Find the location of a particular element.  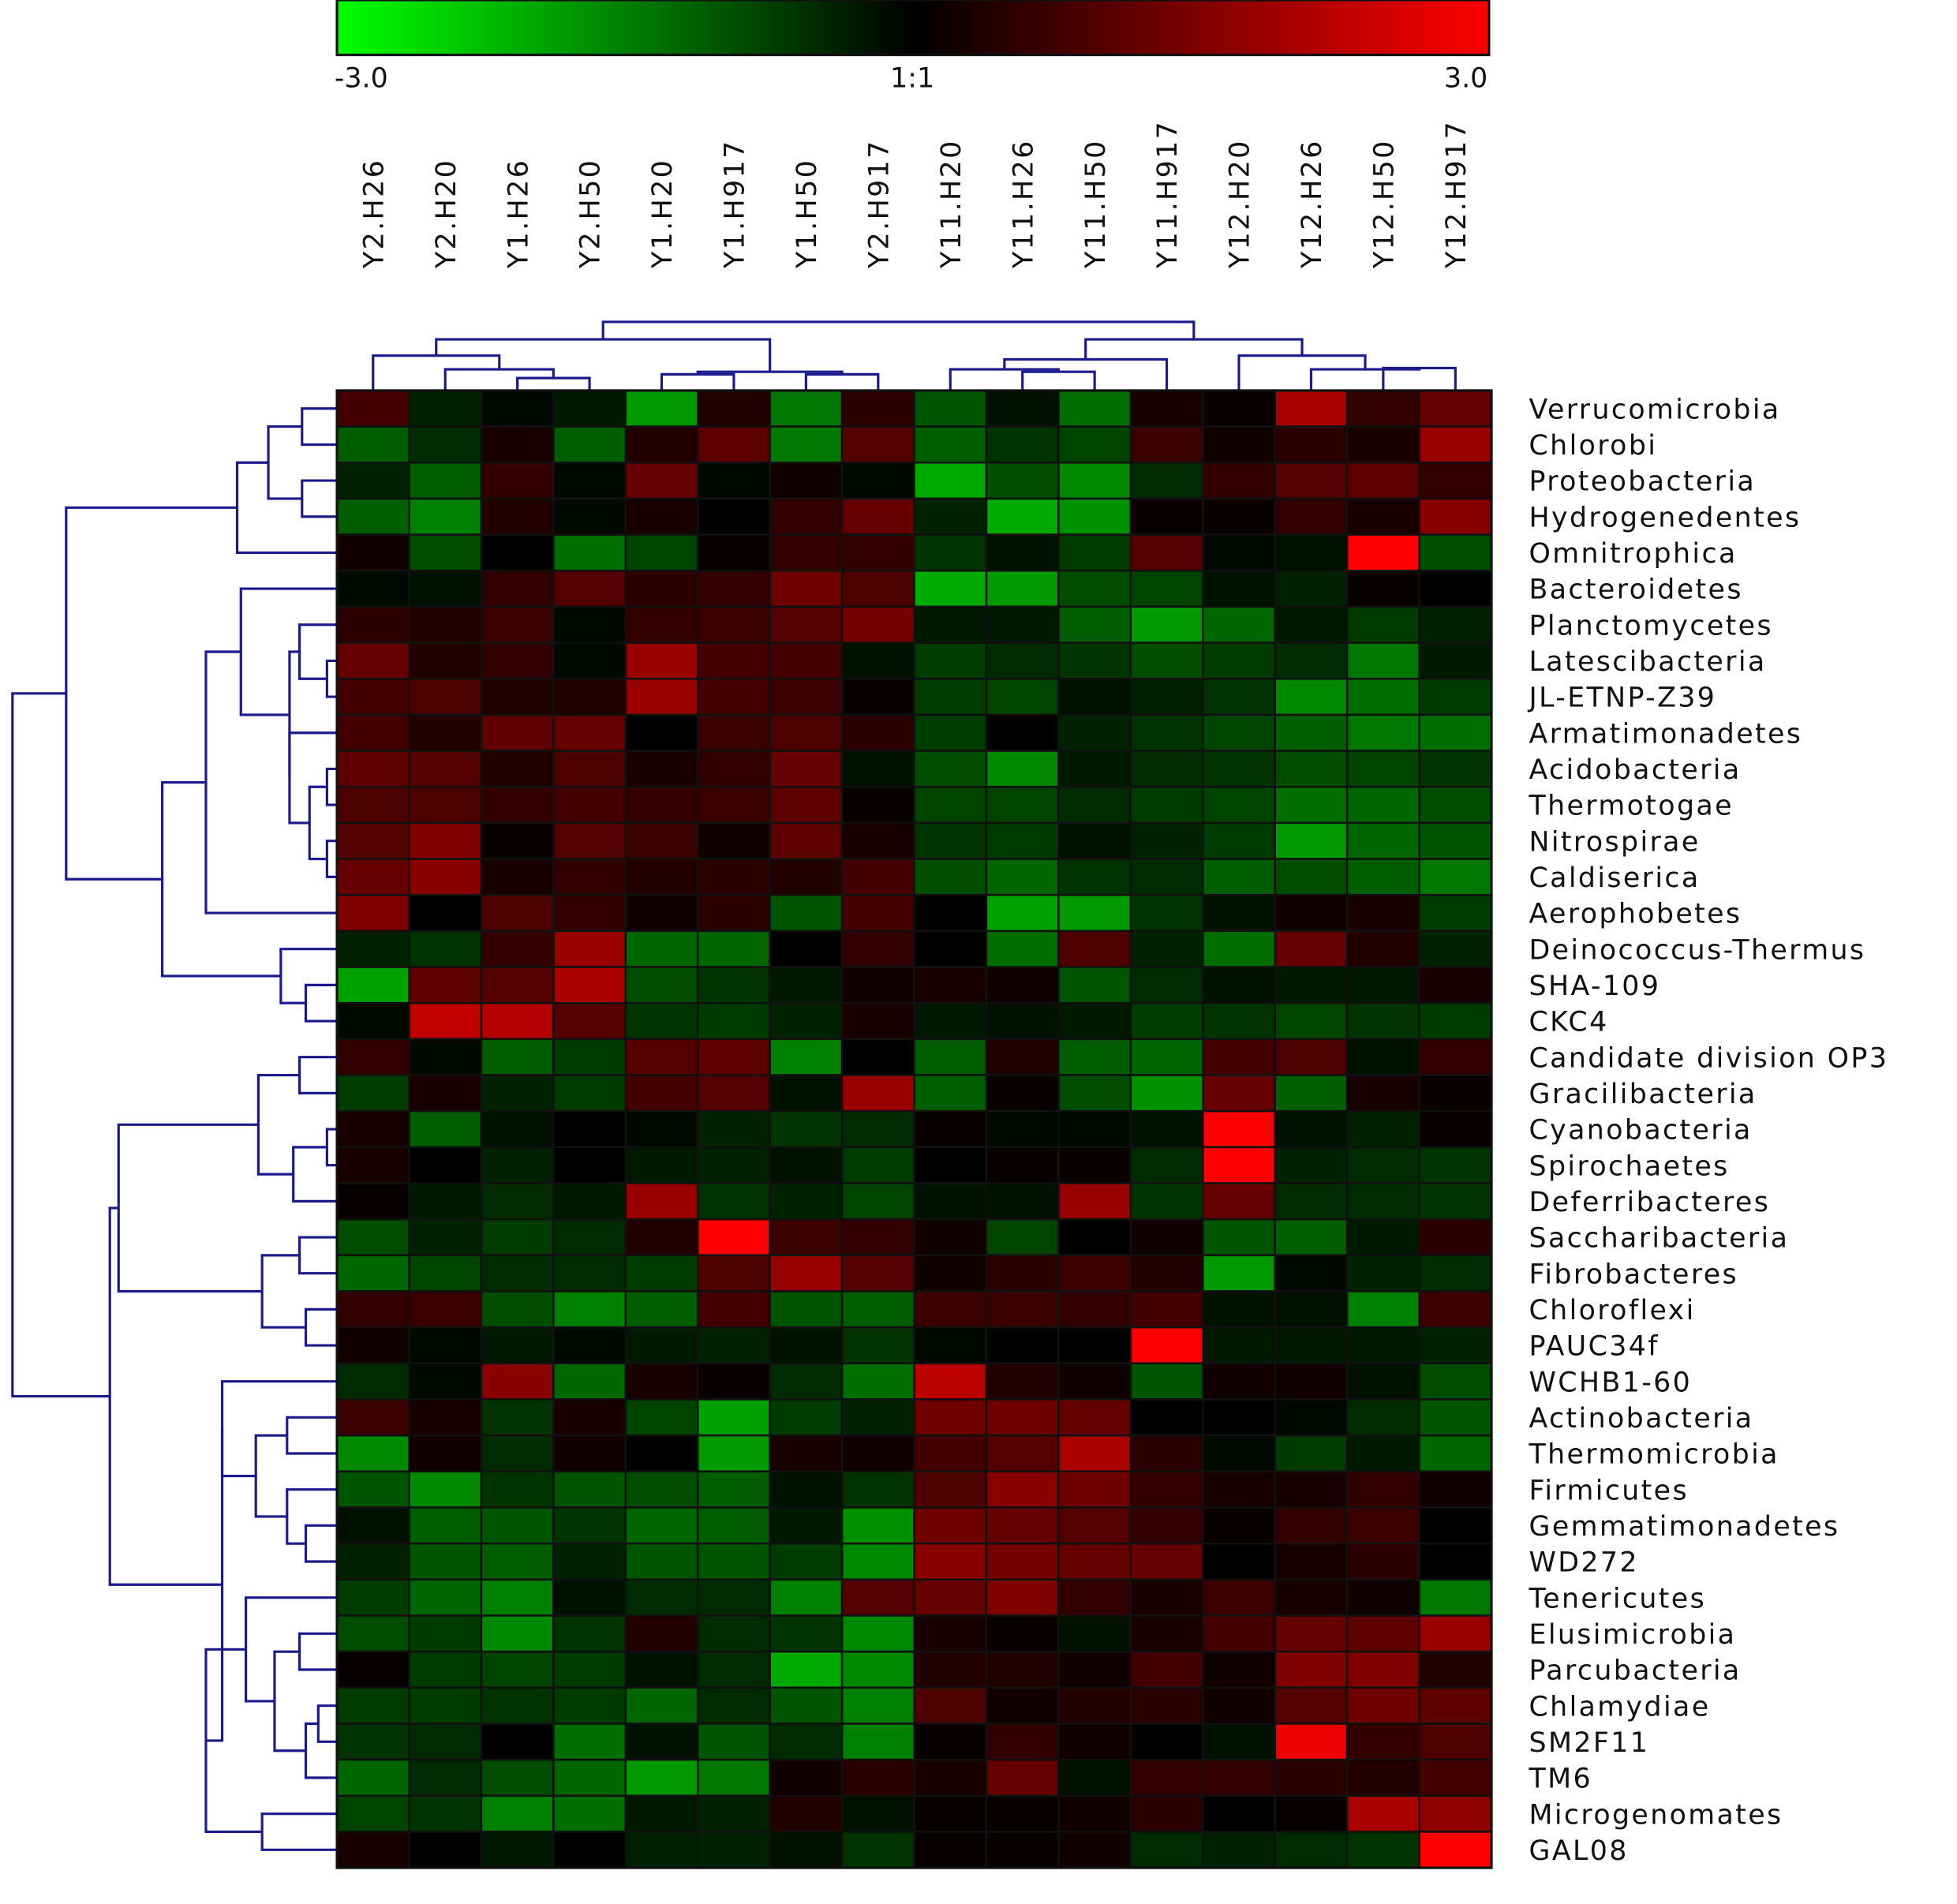

row-label: Parcubacteria is located at coordinates (1635, 1671).